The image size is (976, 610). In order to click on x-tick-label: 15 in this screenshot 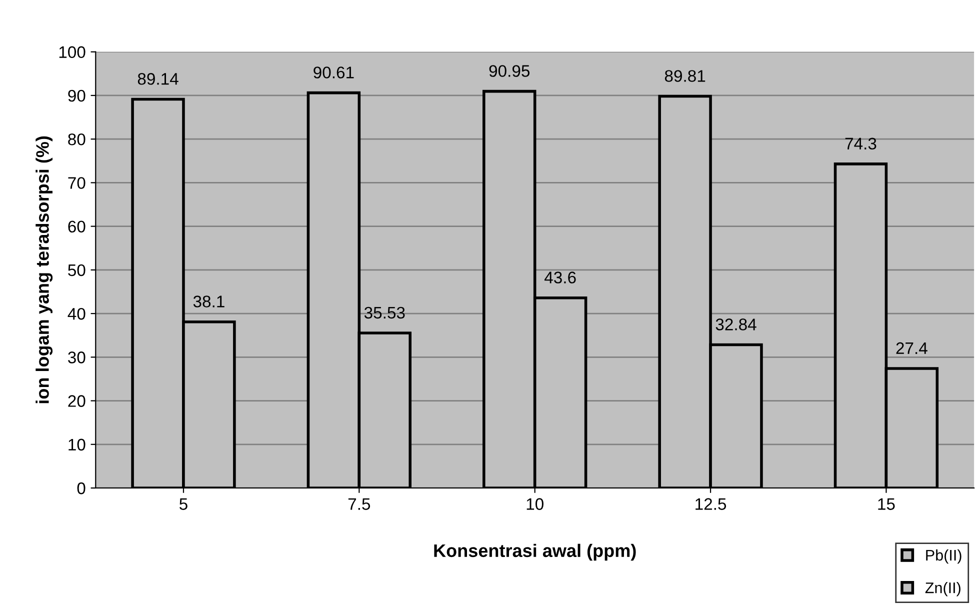, I will do `click(886, 504)`.